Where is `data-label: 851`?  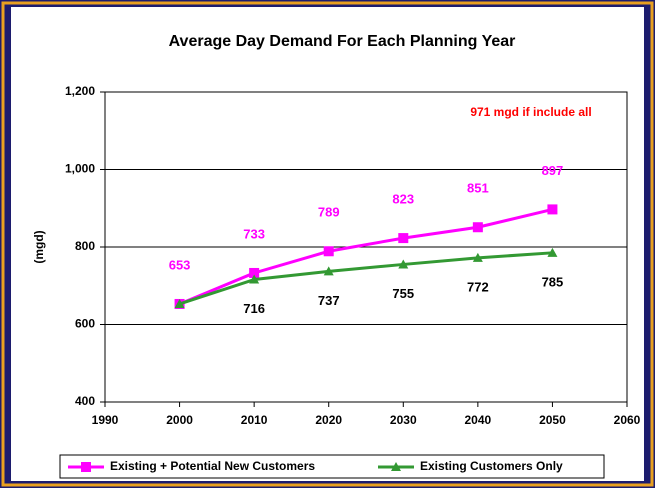 data-label: 851 is located at coordinates (478, 188).